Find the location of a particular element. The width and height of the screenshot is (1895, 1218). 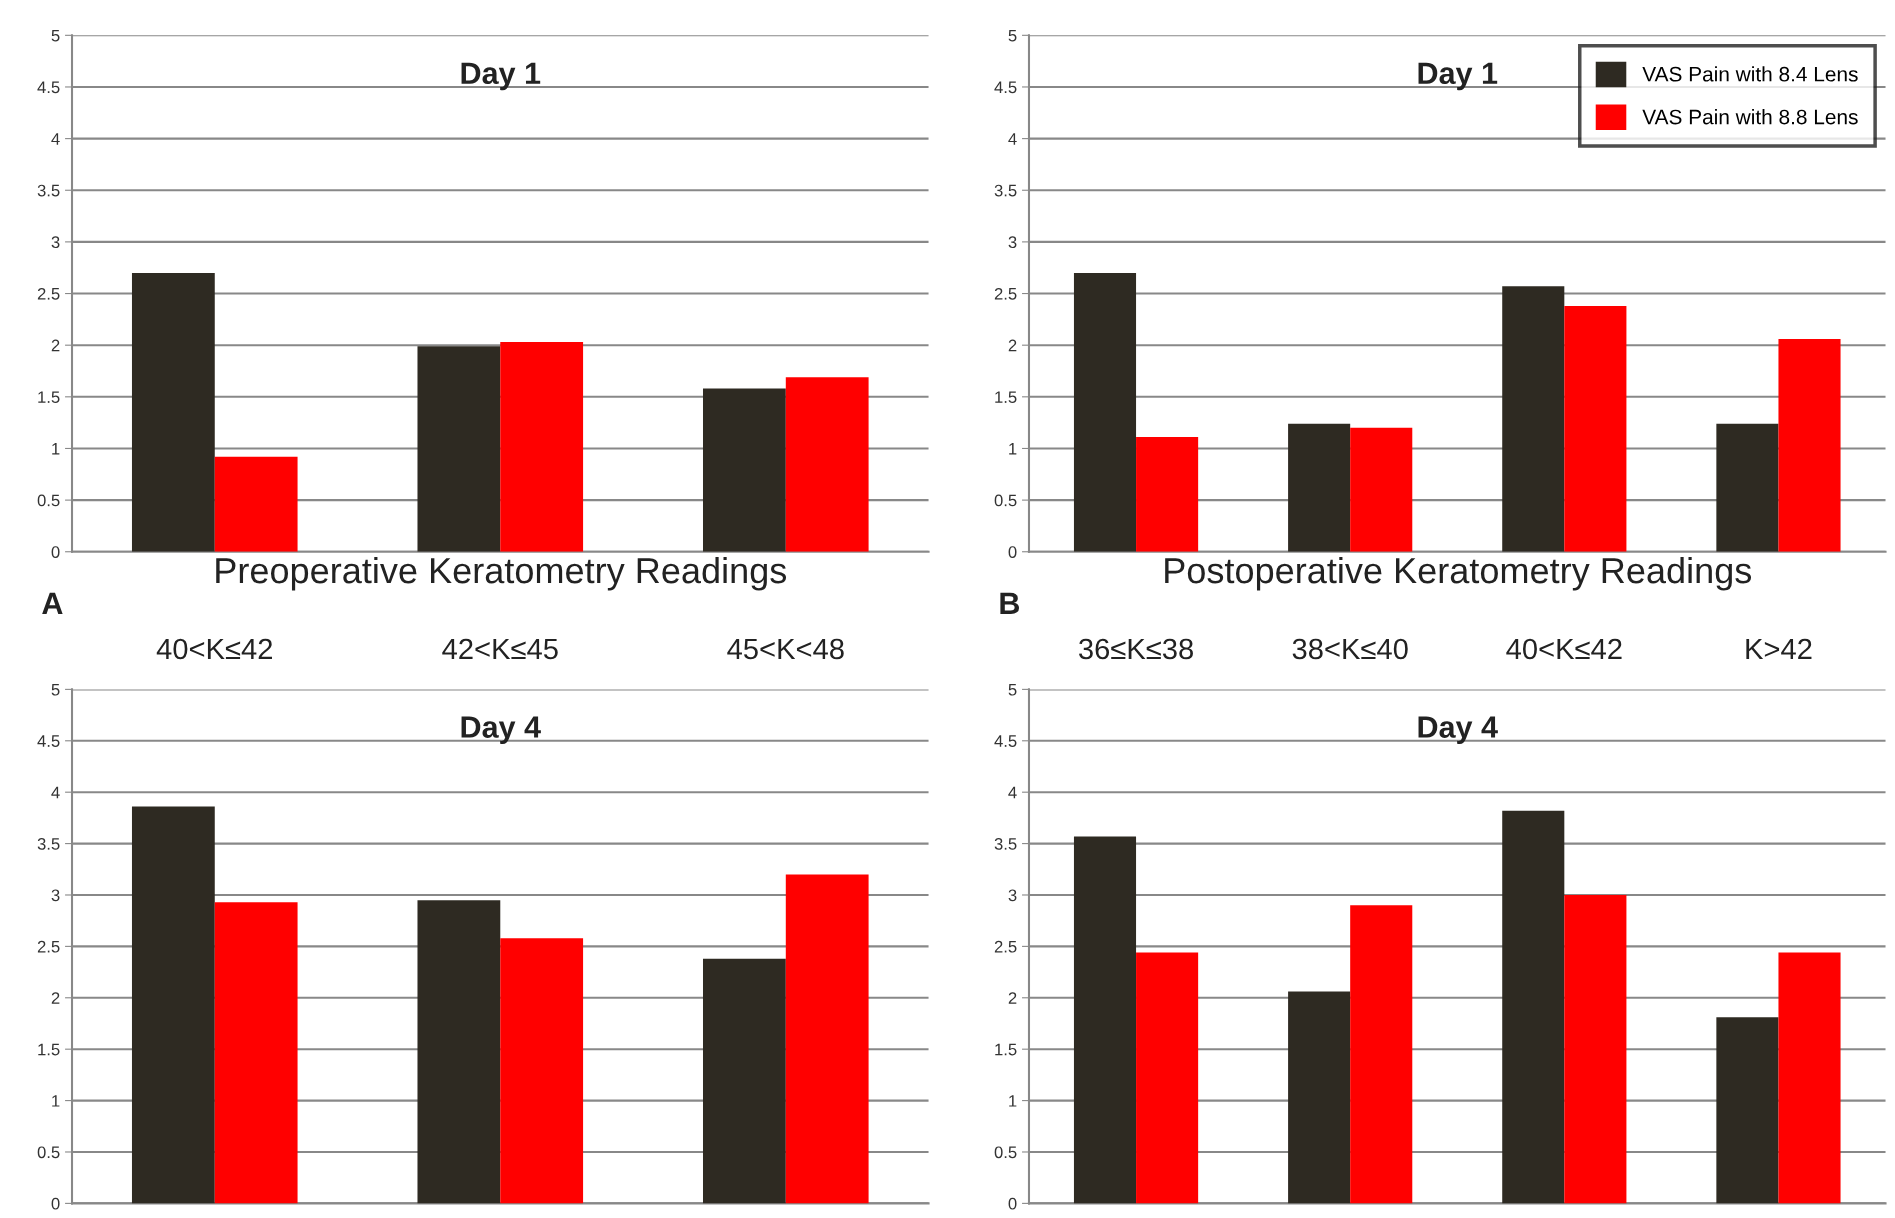

x-axis-title: Preoperative Keratometry Readings is located at coordinates (501, 573).